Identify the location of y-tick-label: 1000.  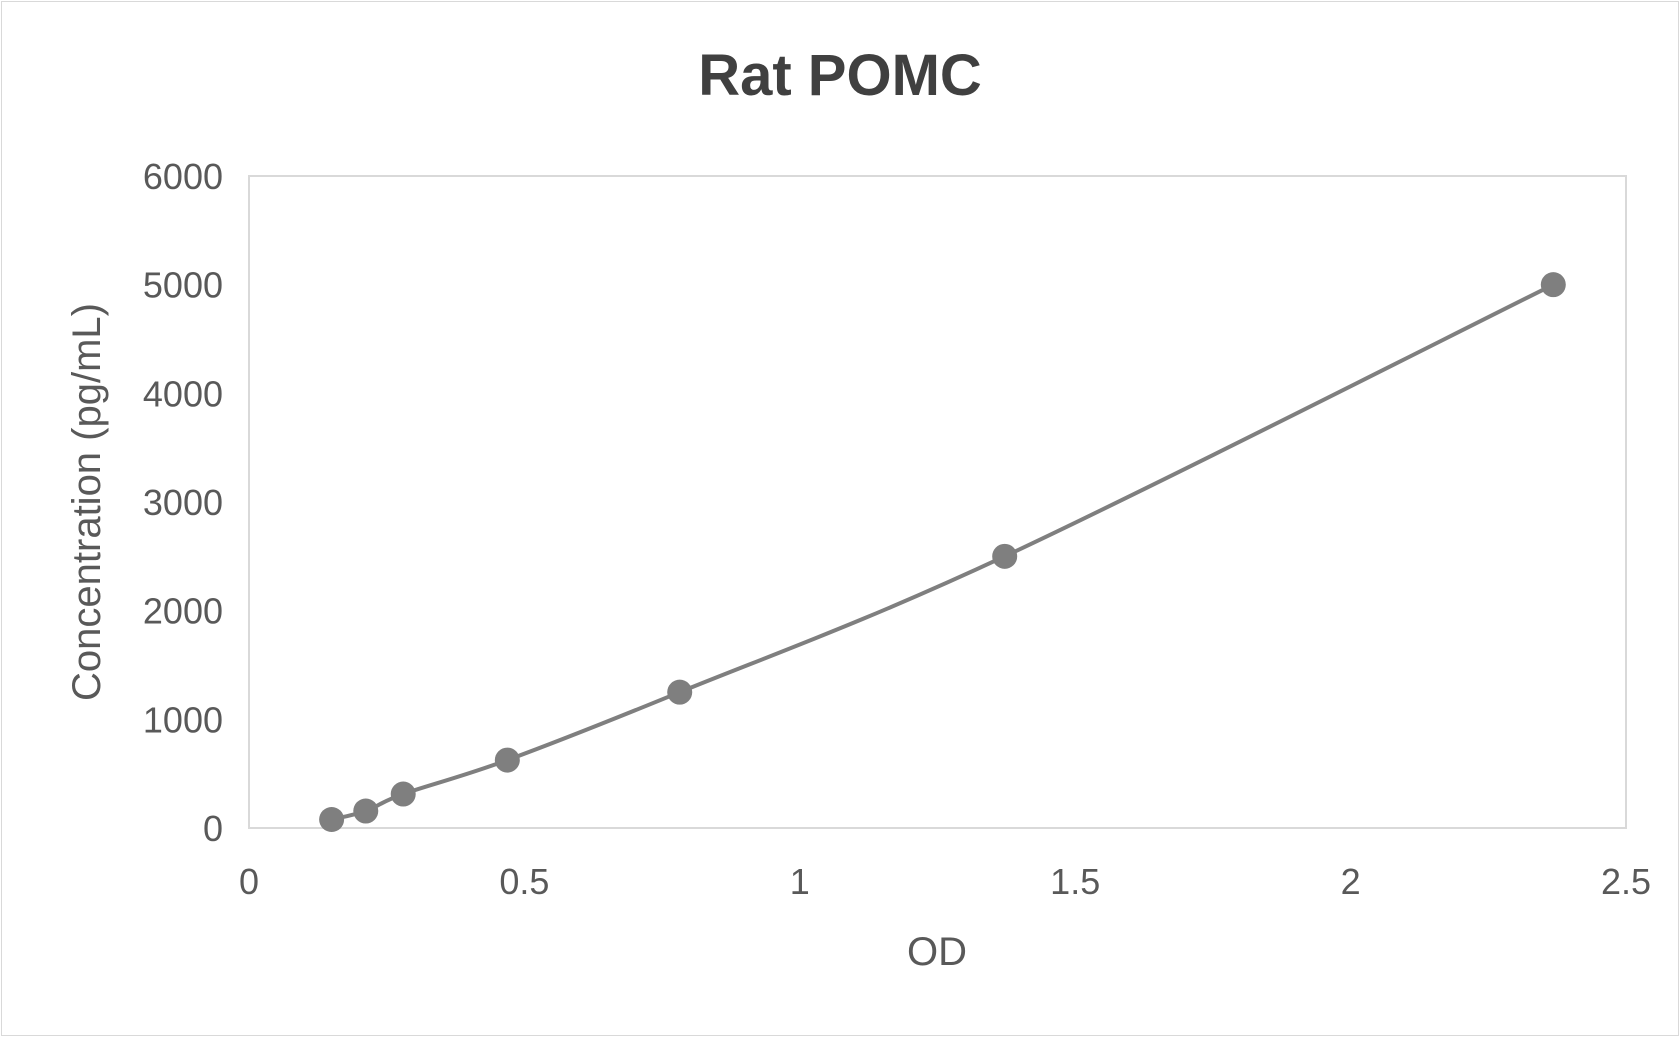
(183, 719).